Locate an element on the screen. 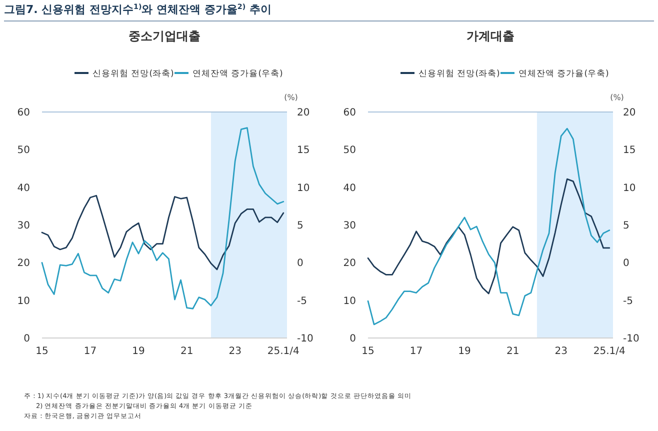  chart-title: 그림7. 신용위험 전망지수$^{1)}$와 연체잔액 증가율$^{2)}$ 추이 is located at coordinates (138, 9).